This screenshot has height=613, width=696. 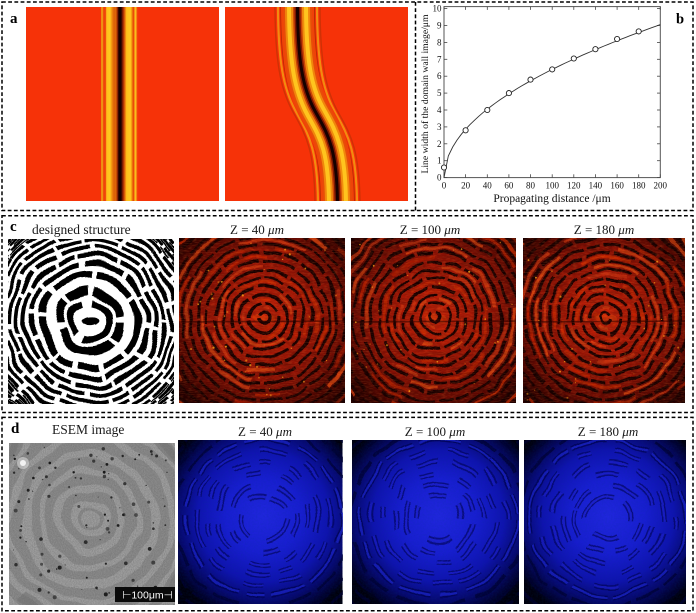 I want to click on svg-text: 2, so click(x=439, y=144).